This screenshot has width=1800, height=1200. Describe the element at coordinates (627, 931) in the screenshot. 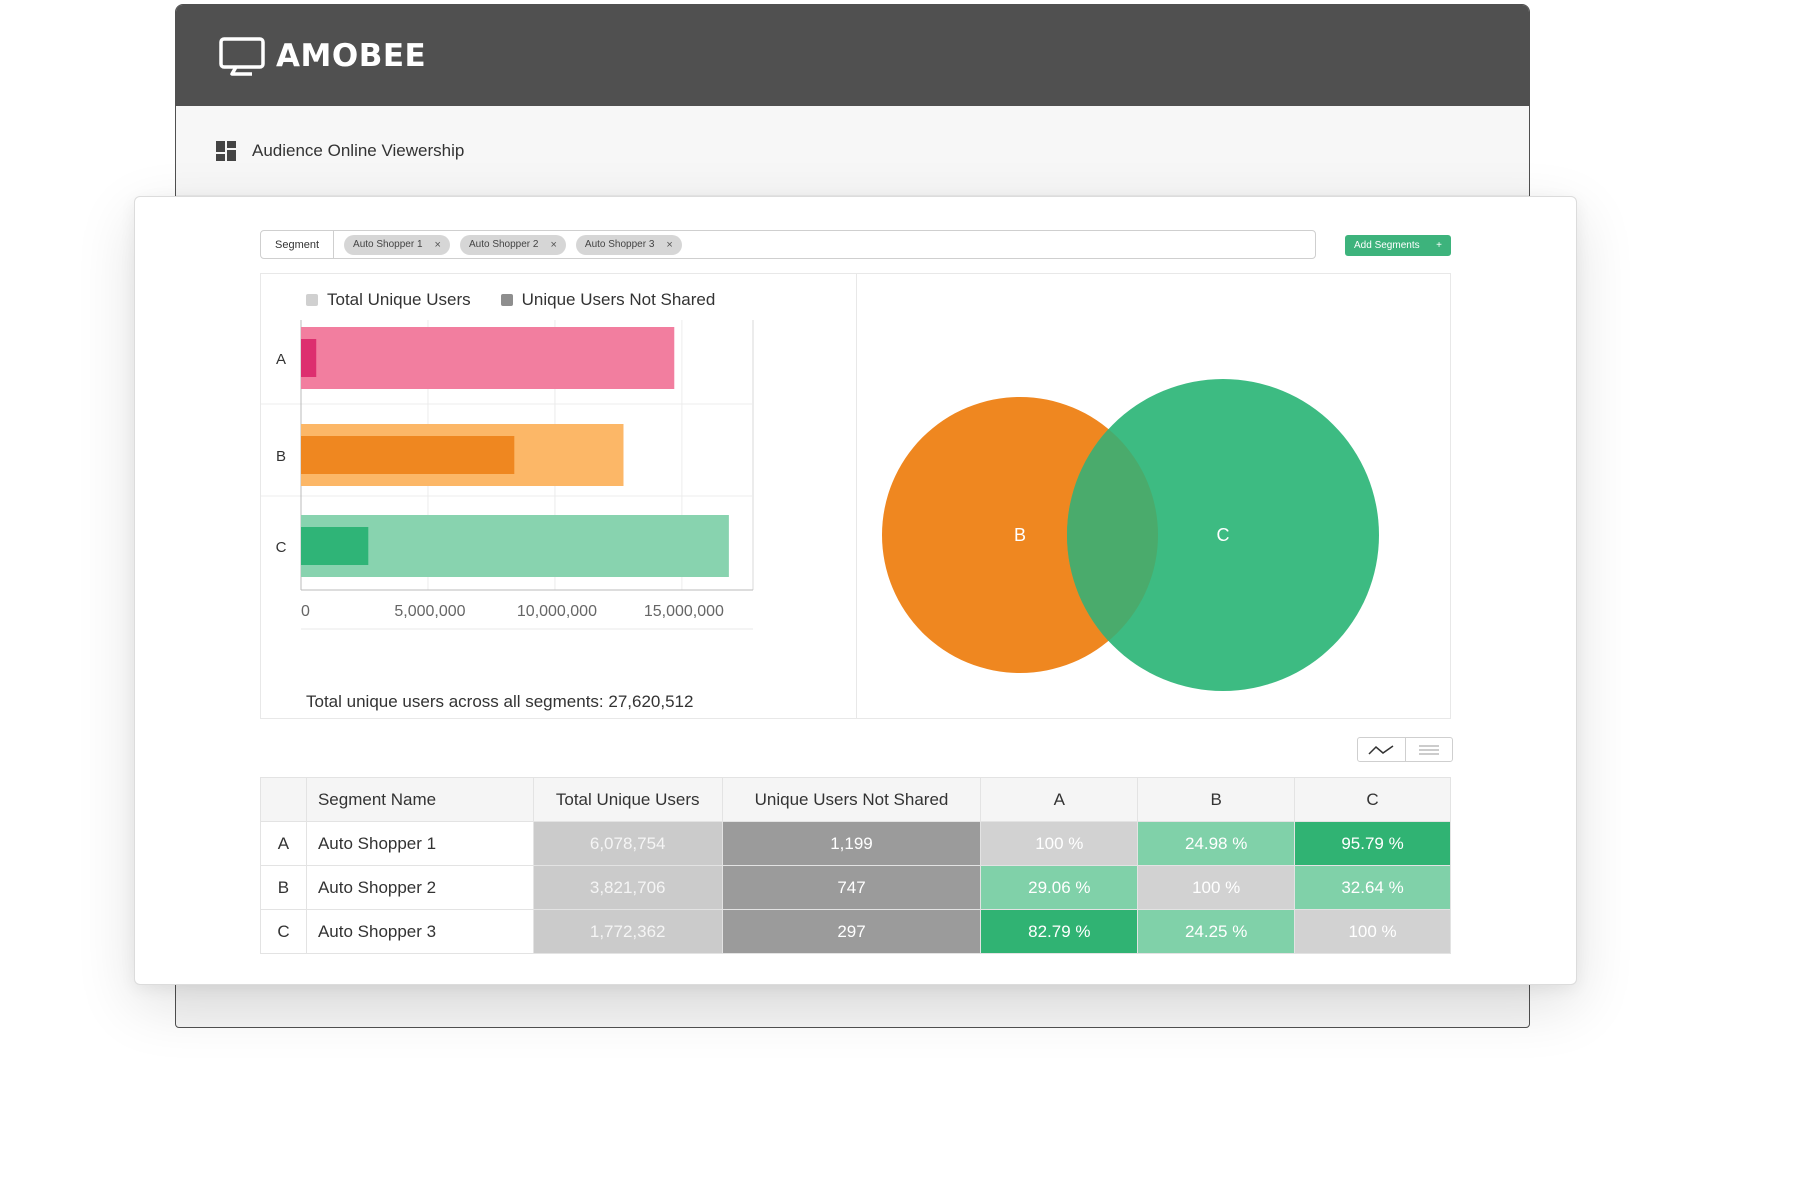

I see `total-users-cell: 1,772,362` at that location.